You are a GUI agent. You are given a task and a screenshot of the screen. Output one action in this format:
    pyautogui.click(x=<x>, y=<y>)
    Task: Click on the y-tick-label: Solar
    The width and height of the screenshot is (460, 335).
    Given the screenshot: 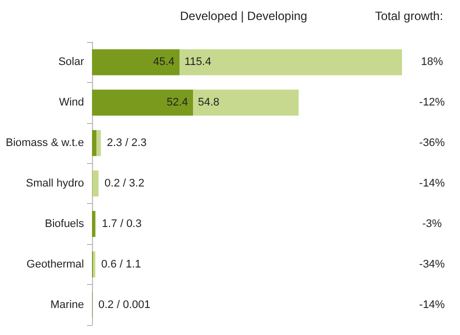 What is the action you would take?
    pyautogui.click(x=71, y=62)
    